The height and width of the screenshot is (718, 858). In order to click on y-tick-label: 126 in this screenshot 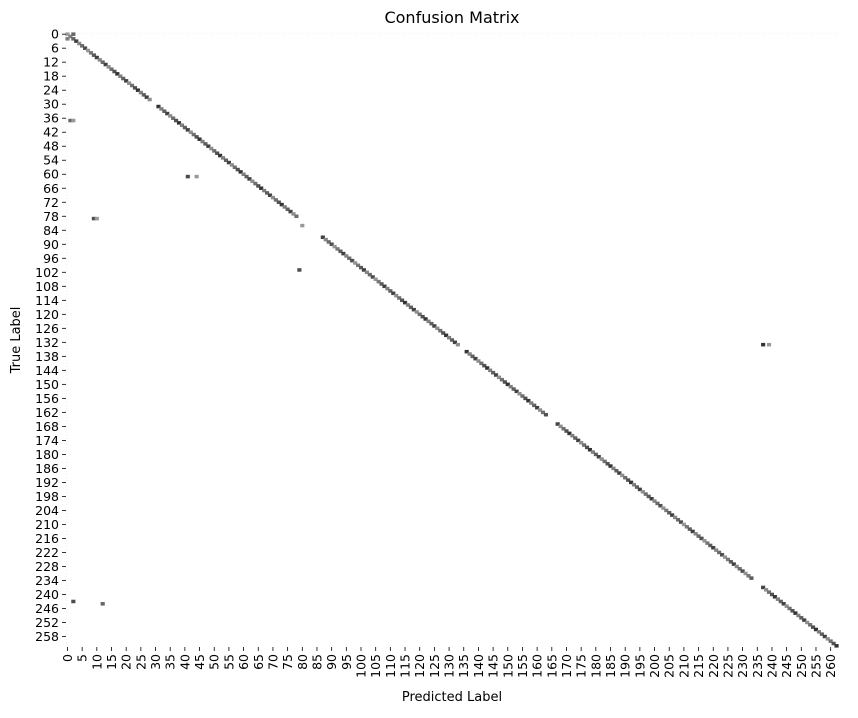, I will do `click(47, 328)`.